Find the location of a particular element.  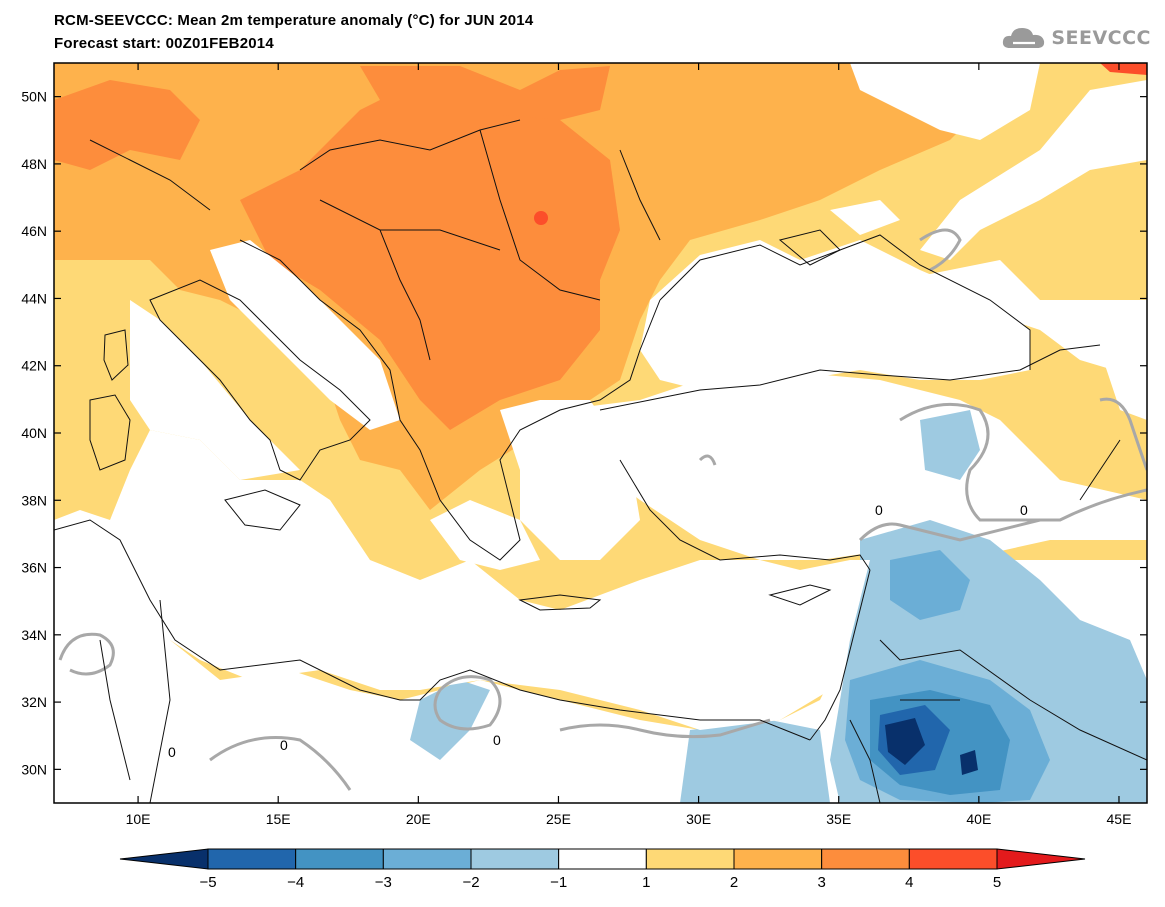

colorbar-label: −1 is located at coordinates (558, 882).